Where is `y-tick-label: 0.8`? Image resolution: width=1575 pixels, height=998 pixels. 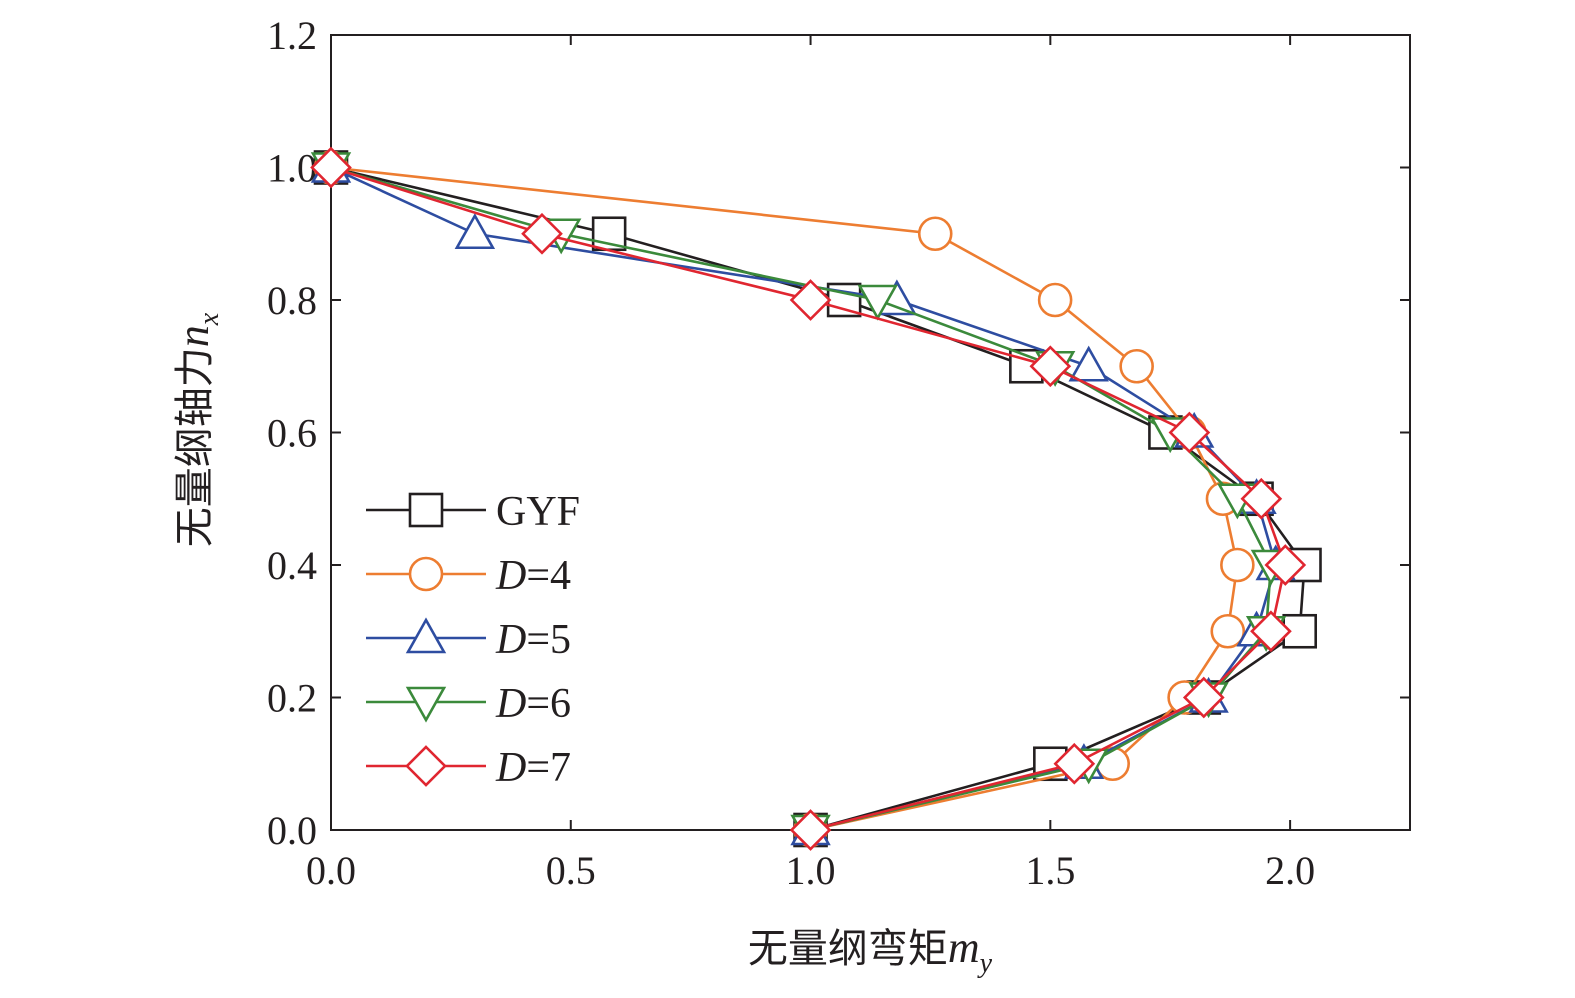
y-tick-label: 0.8 is located at coordinates (292, 300).